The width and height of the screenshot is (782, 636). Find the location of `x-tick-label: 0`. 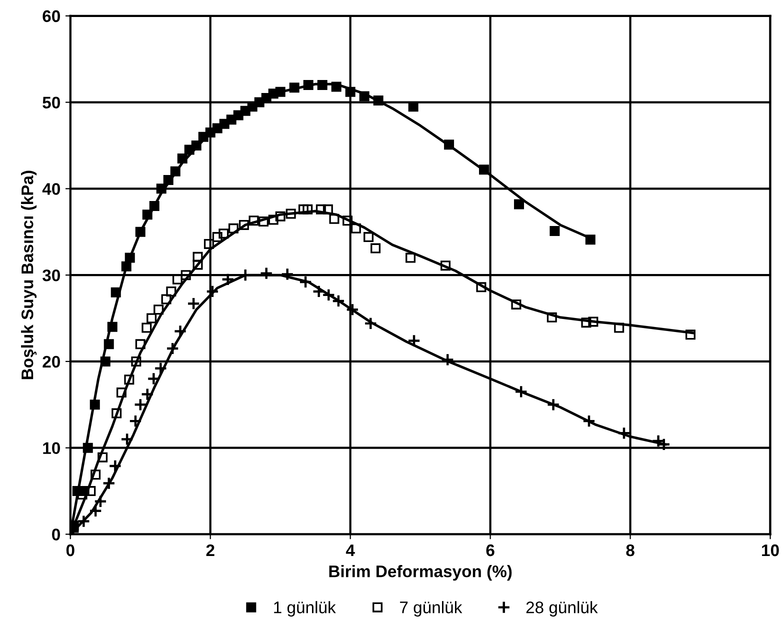

x-tick-label: 0 is located at coordinates (70, 550).